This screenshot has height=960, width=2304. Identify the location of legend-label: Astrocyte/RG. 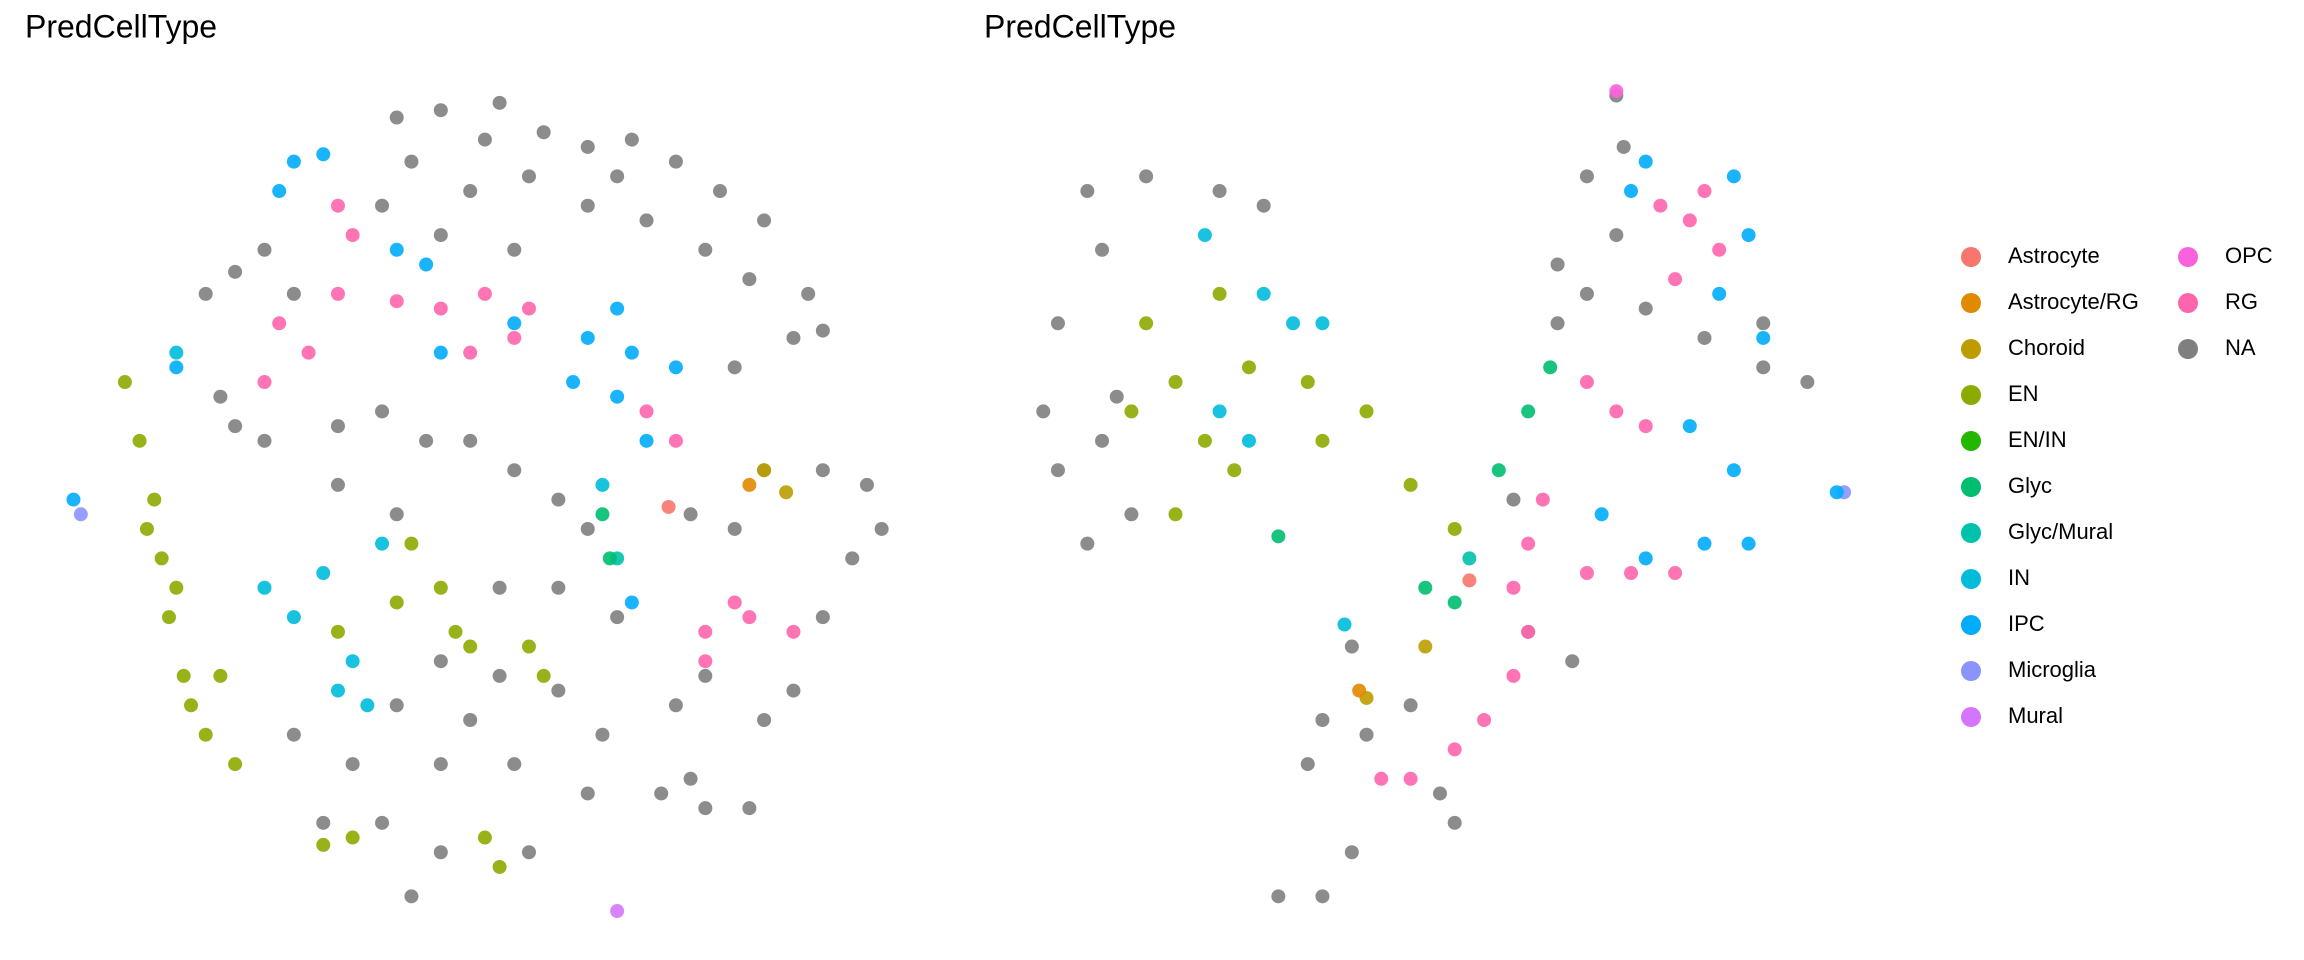
(2073, 301).